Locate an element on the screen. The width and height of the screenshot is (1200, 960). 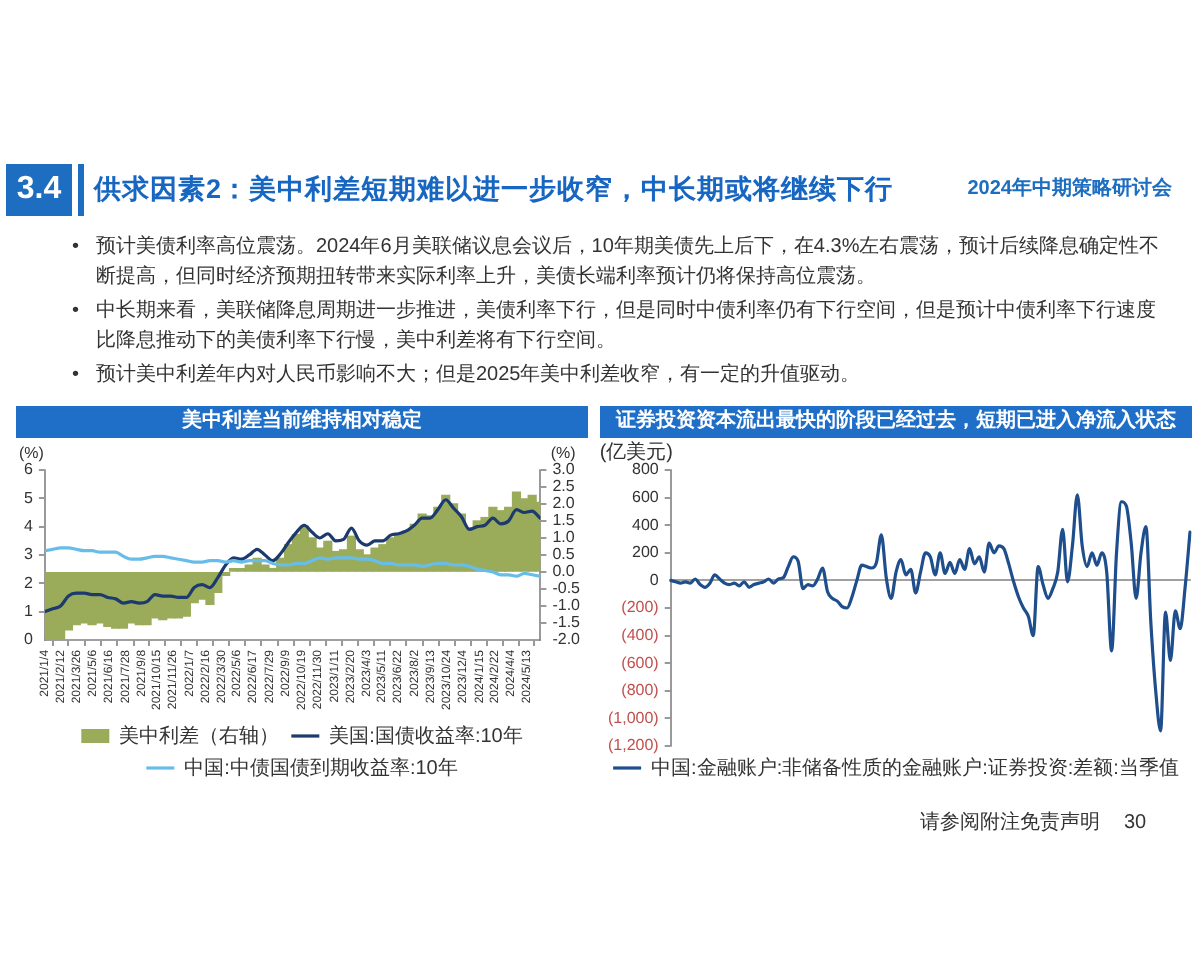
y2-tick-label: 3.0 is located at coordinates (564, 469).